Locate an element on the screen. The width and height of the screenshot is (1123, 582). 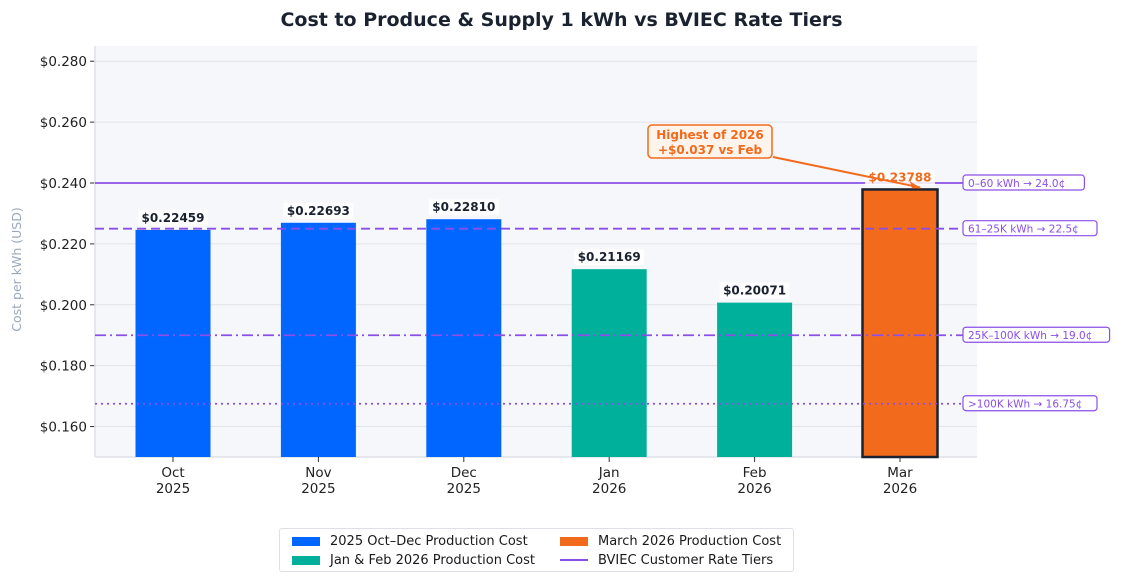
x-tick-month: Mar is located at coordinates (900, 473).